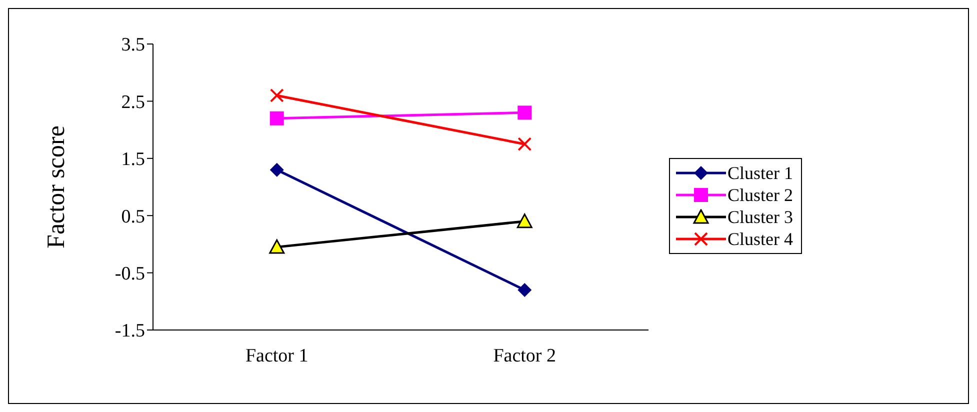  I want to click on y-tick-label: 0.5, so click(133, 217).